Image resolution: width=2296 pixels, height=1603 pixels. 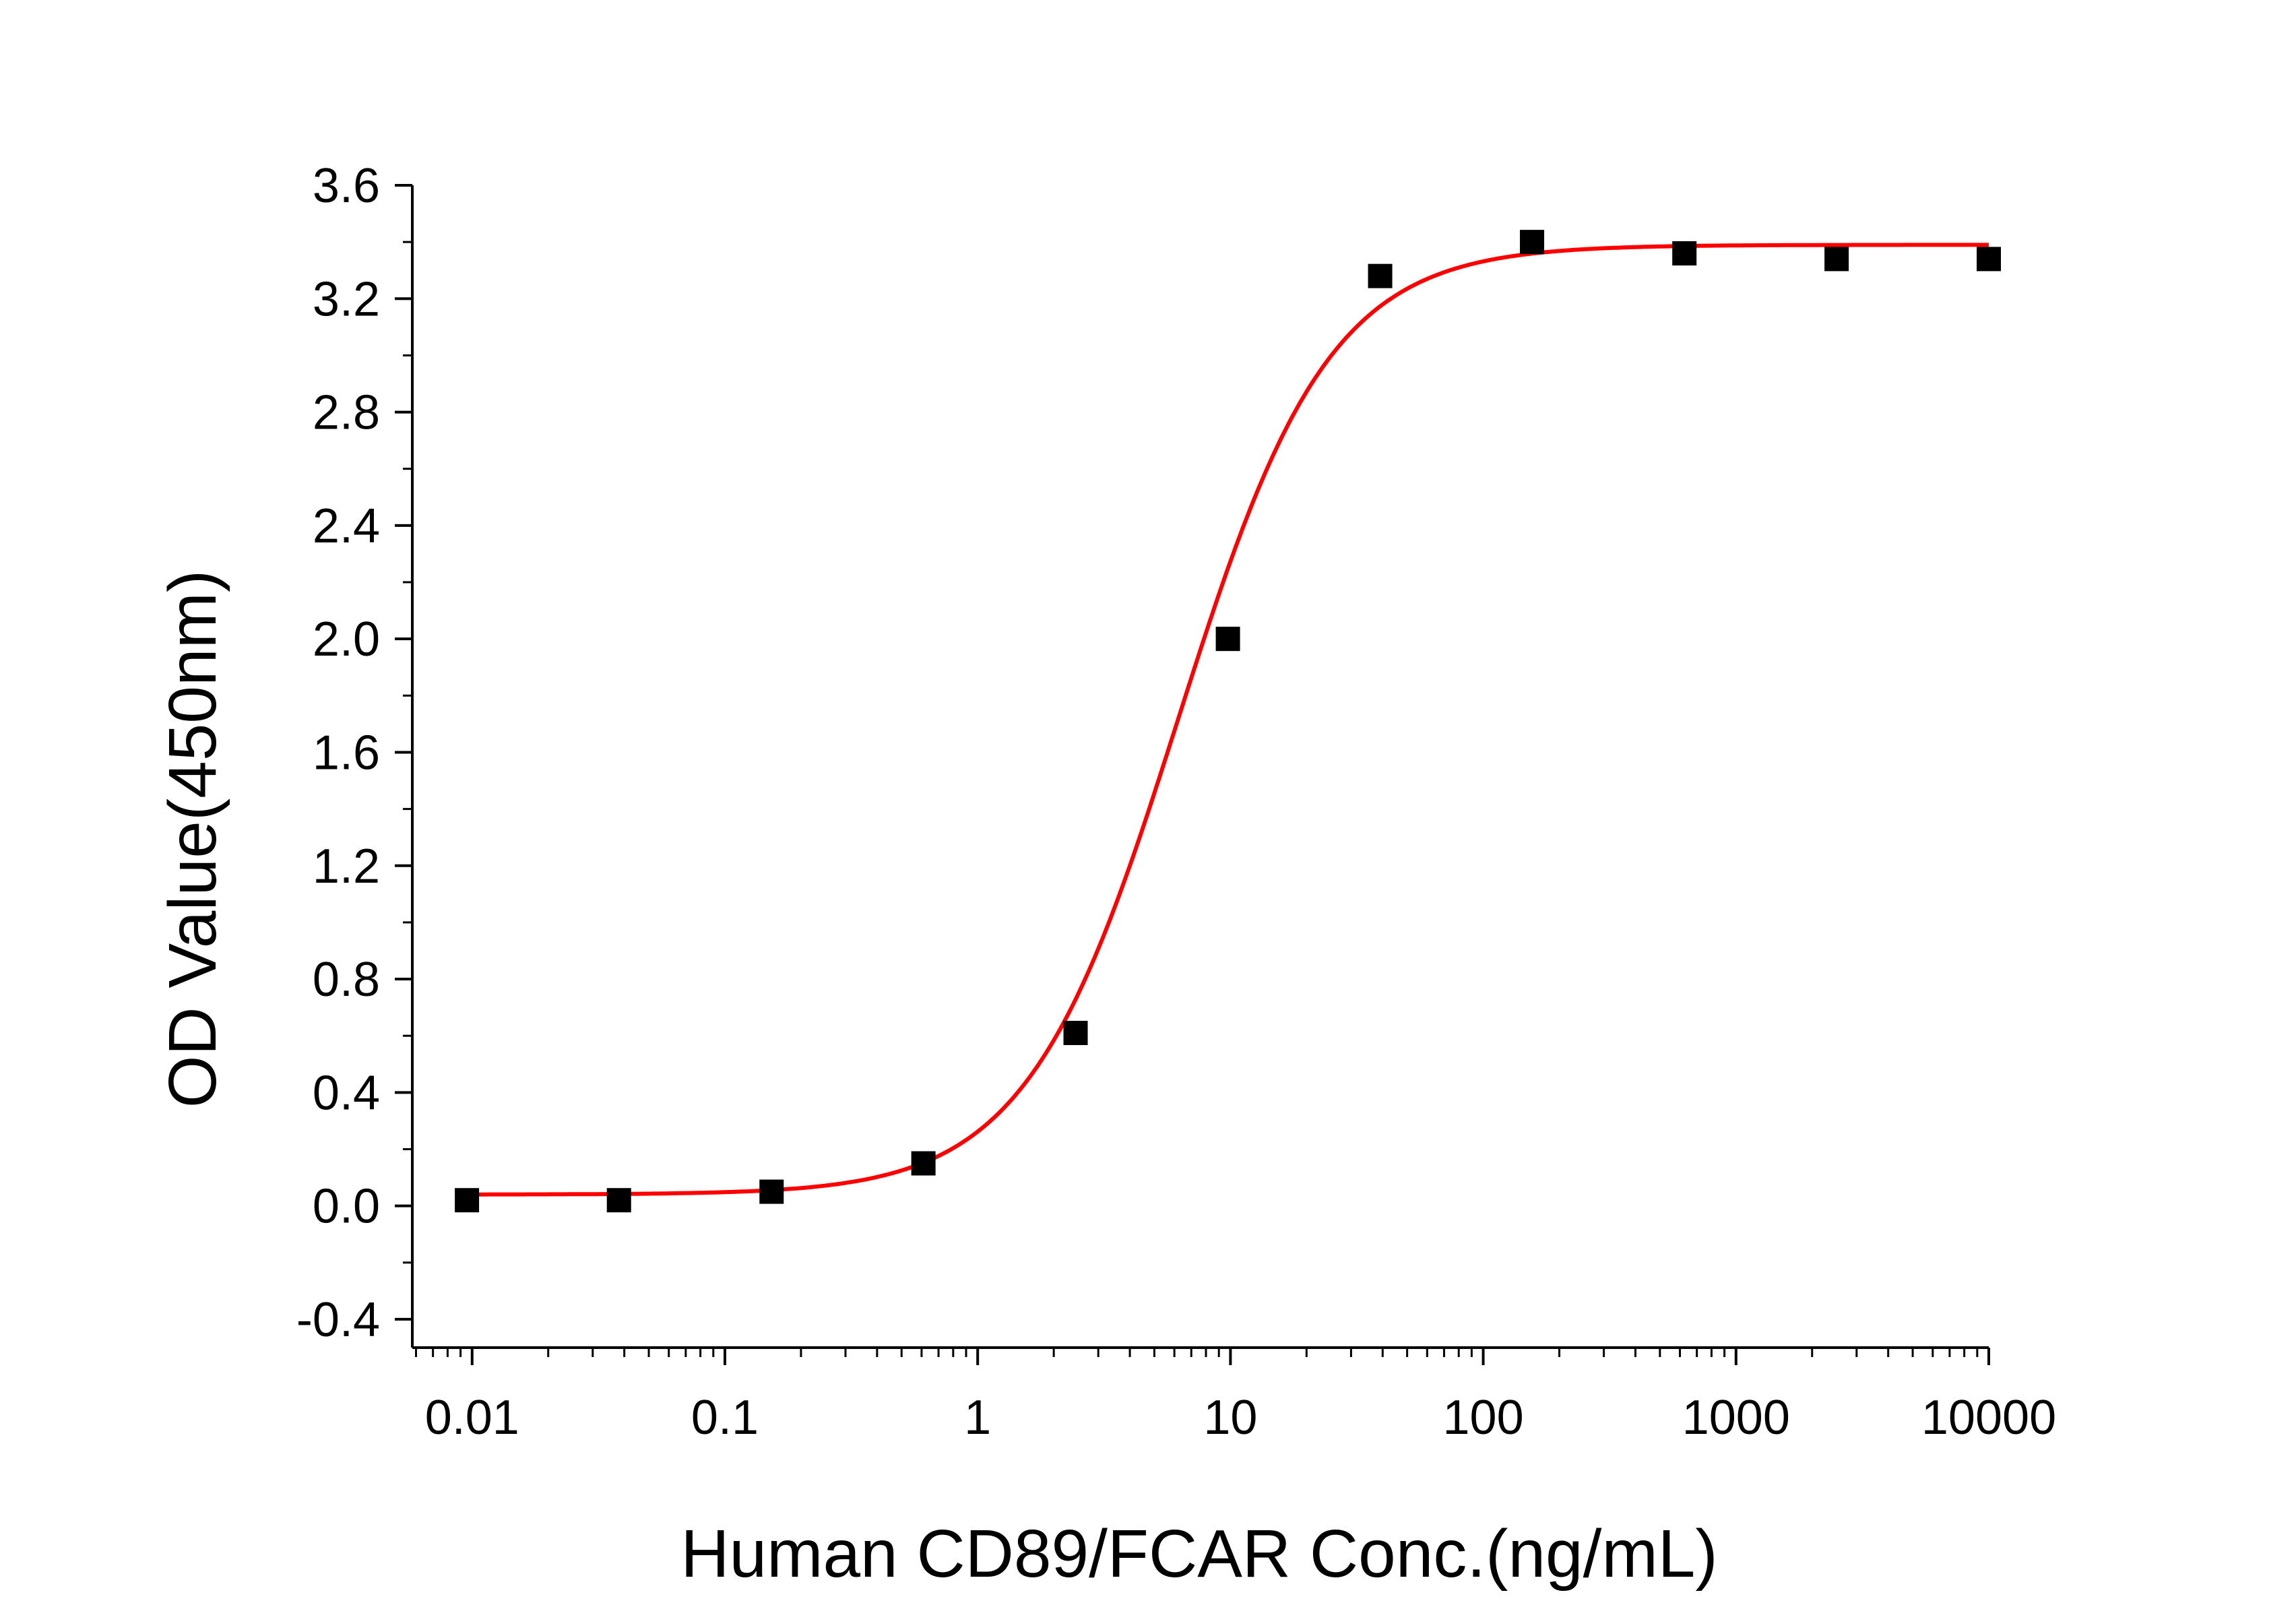 I want to click on x-tick-label: 1, so click(x=977, y=1418).